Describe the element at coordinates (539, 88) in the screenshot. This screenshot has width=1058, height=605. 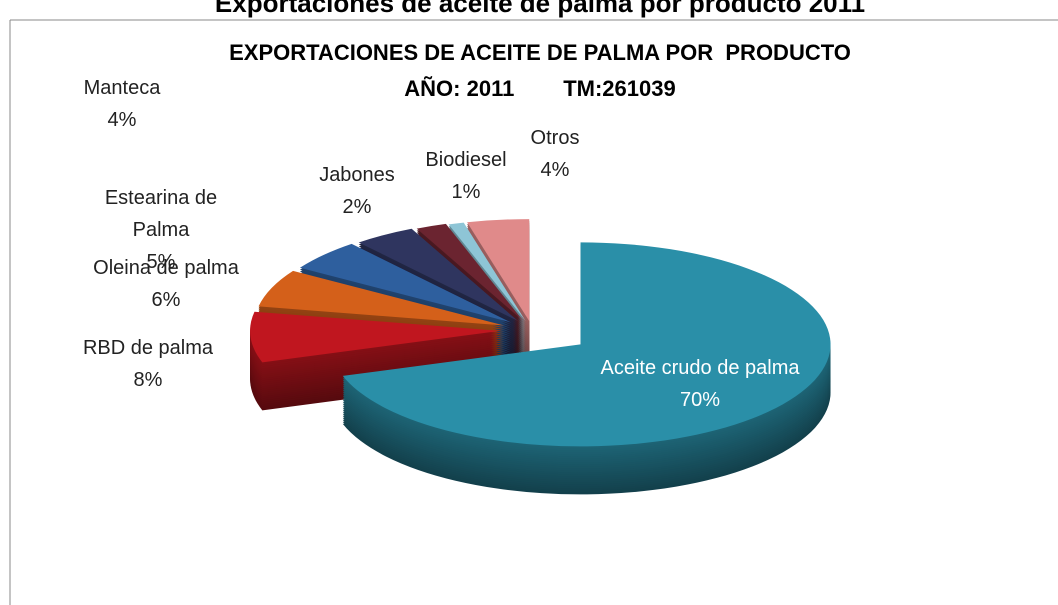
I see `chart-title: AÑO: 2011 TM:261039` at that location.